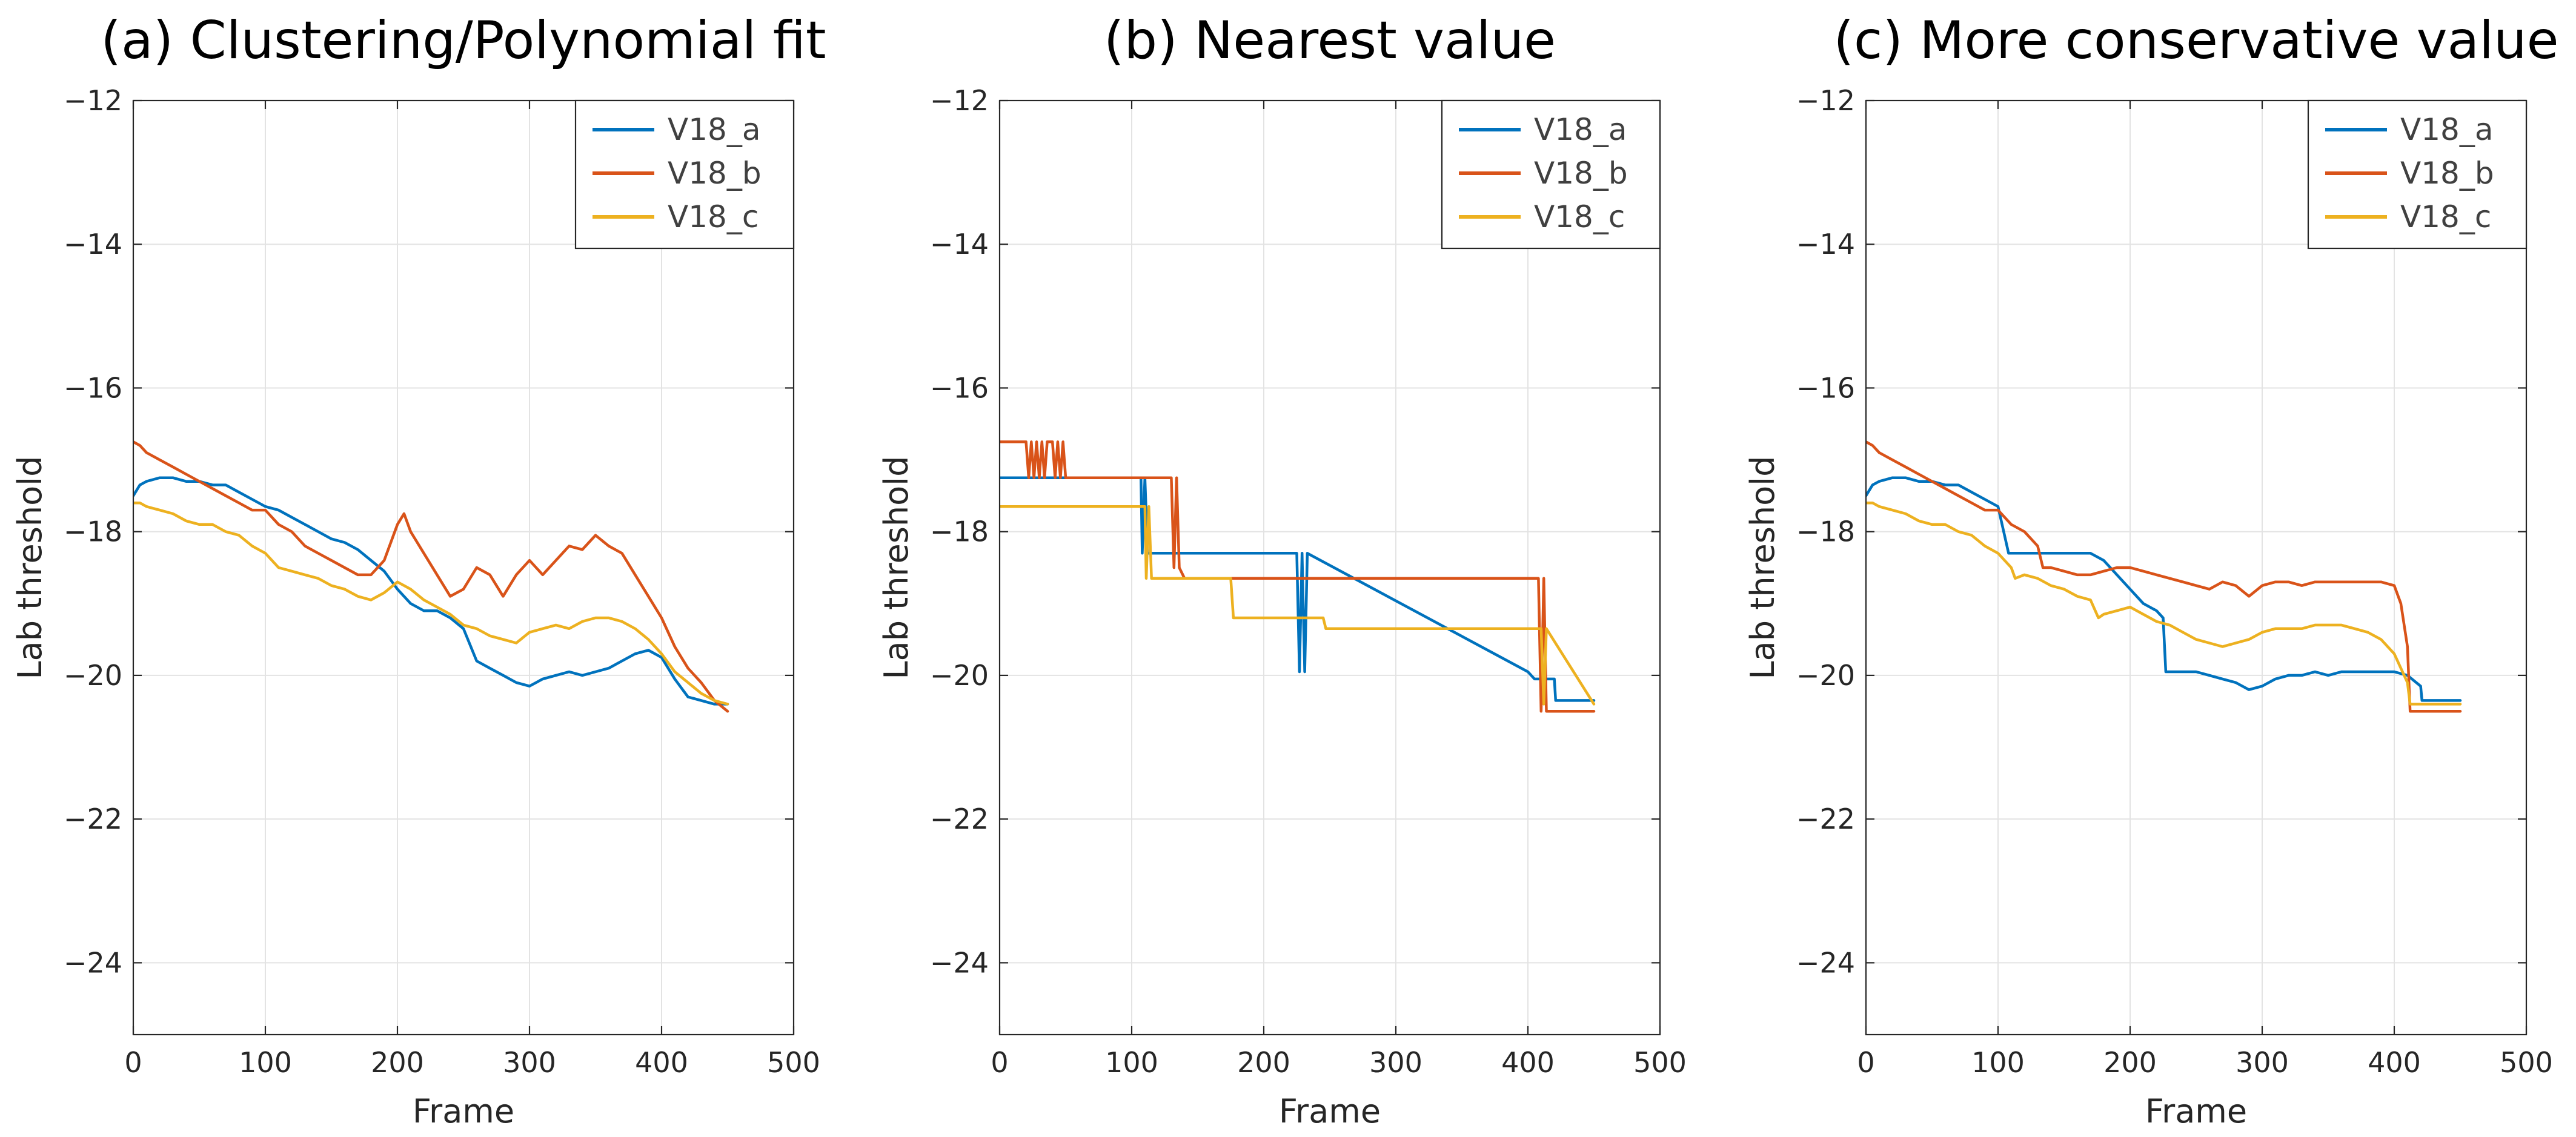 Image resolution: width=2576 pixels, height=1137 pixels. I want to click on panel-title: (b) Nearest value, so click(1330, 40).